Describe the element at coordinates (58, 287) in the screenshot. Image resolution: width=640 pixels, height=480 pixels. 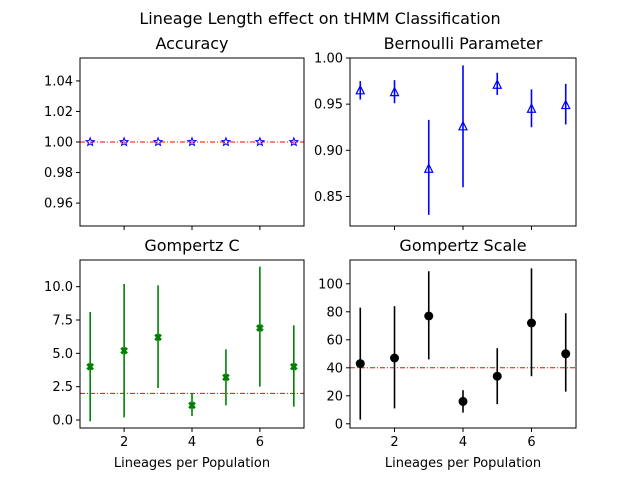
I see `y-tick-label: 10.0` at that location.